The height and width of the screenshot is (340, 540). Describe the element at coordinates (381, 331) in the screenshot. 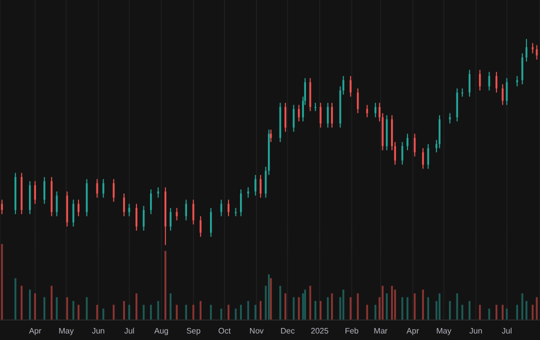

I see `x-tick-label: Mar` at that location.